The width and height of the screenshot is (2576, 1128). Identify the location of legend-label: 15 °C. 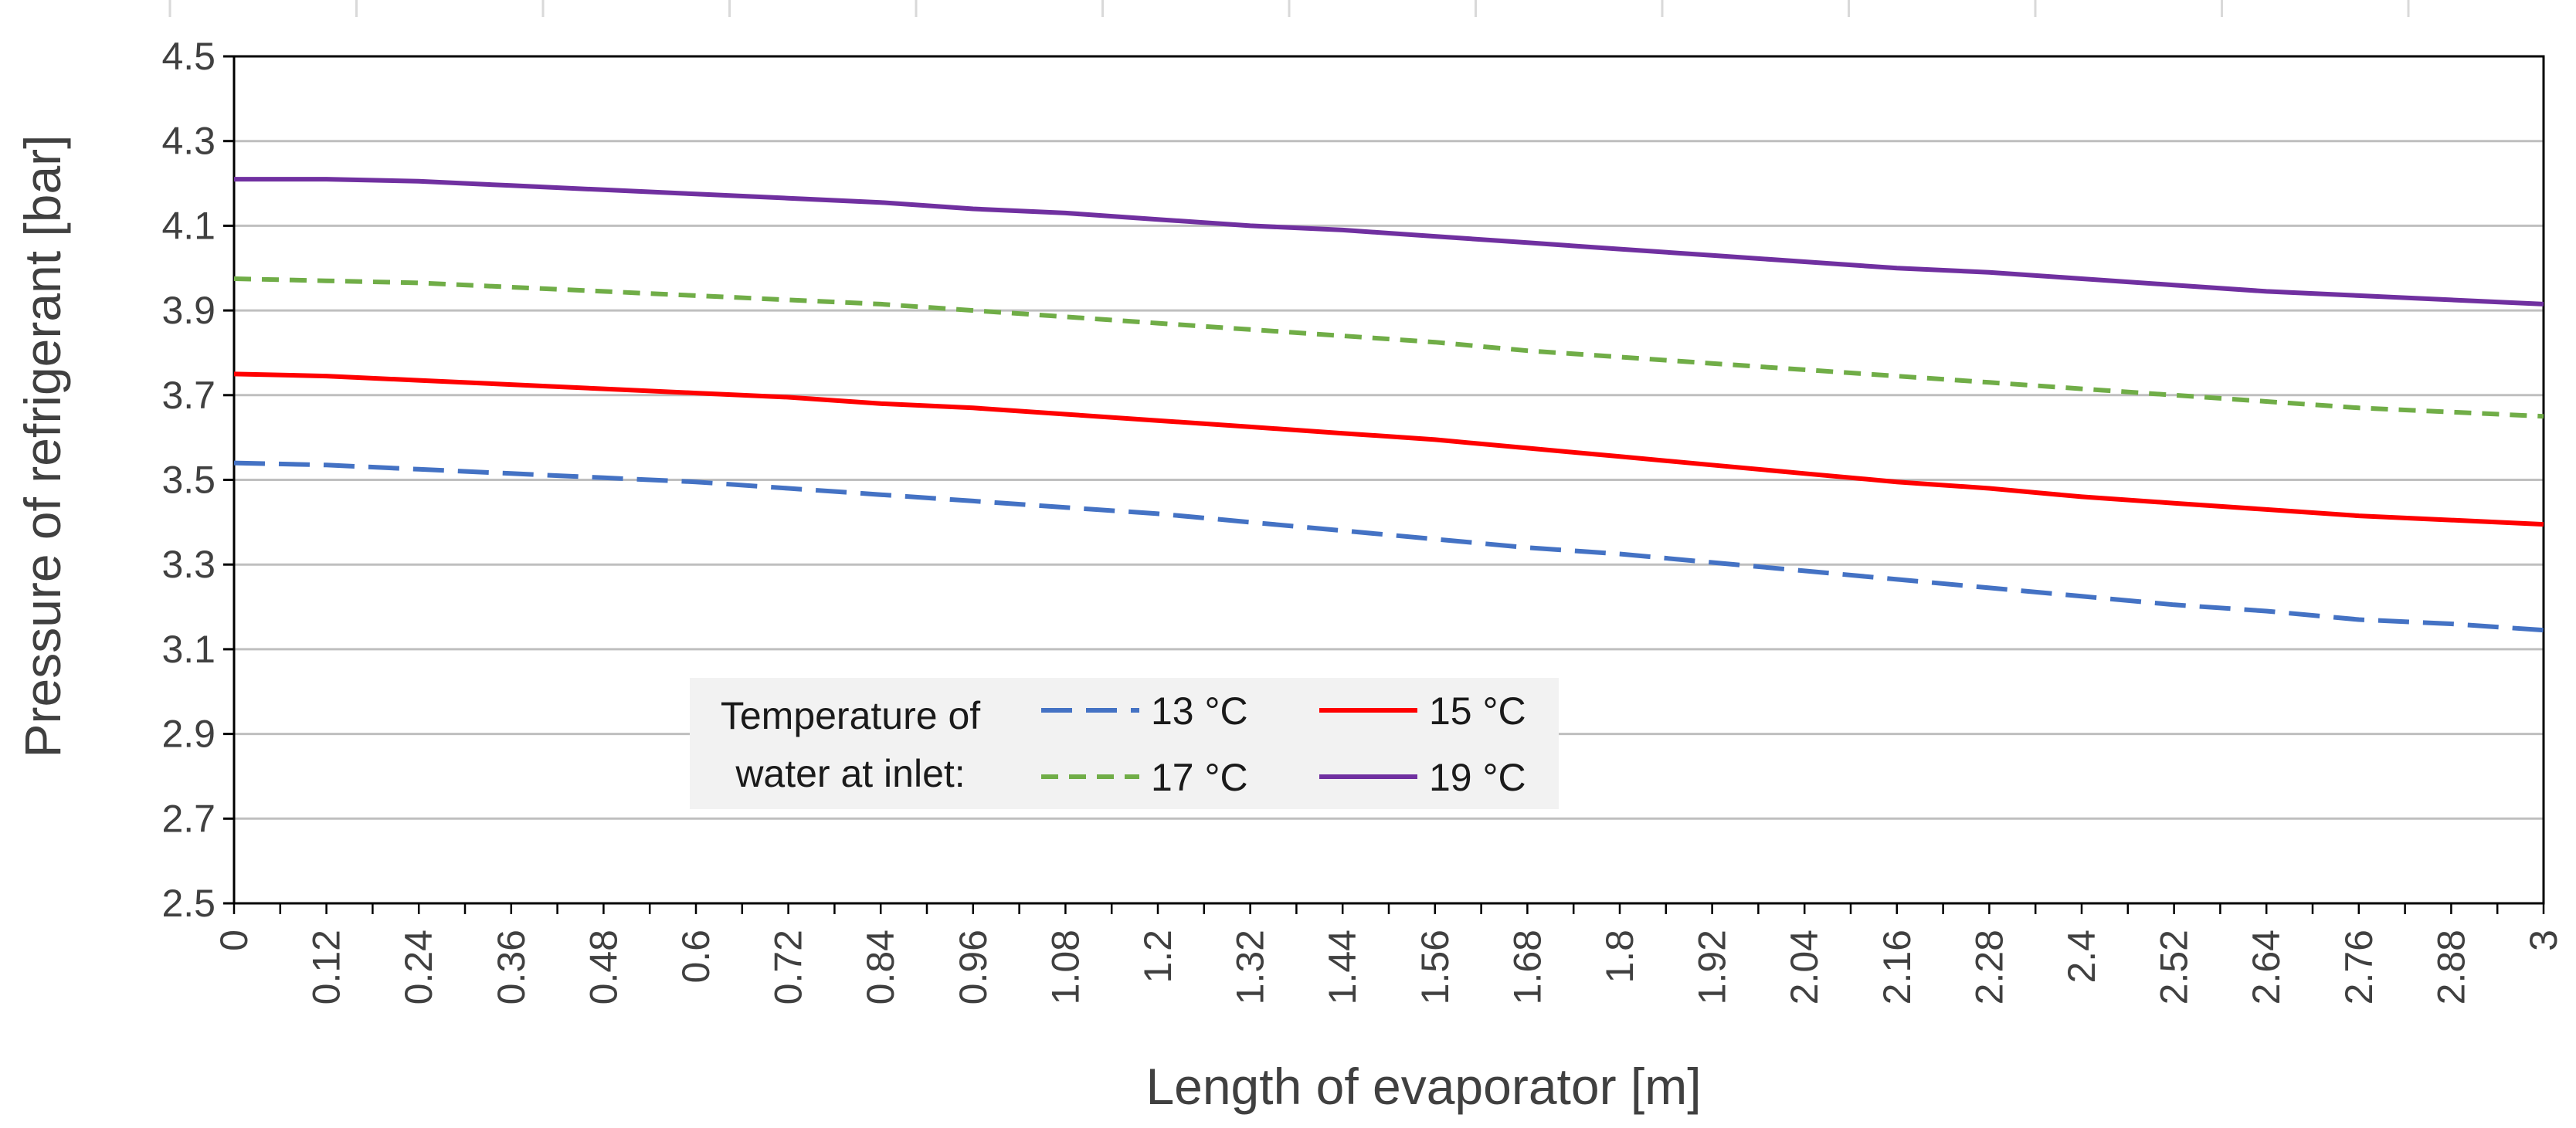
(1477, 711).